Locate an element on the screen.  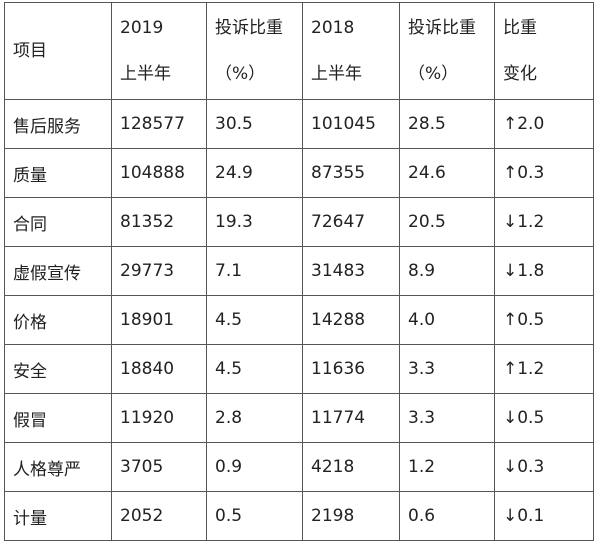
header-text: 项目 is located at coordinates (30, 51).